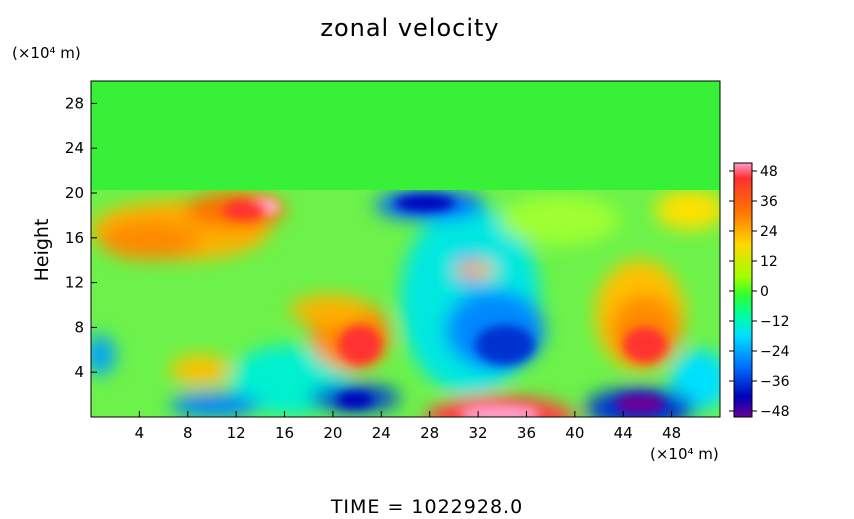 The width and height of the screenshot is (854, 519). What do you see at coordinates (332, 433) in the screenshot?
I see `x-tick-label: 20` at bounding box center [332, 433].